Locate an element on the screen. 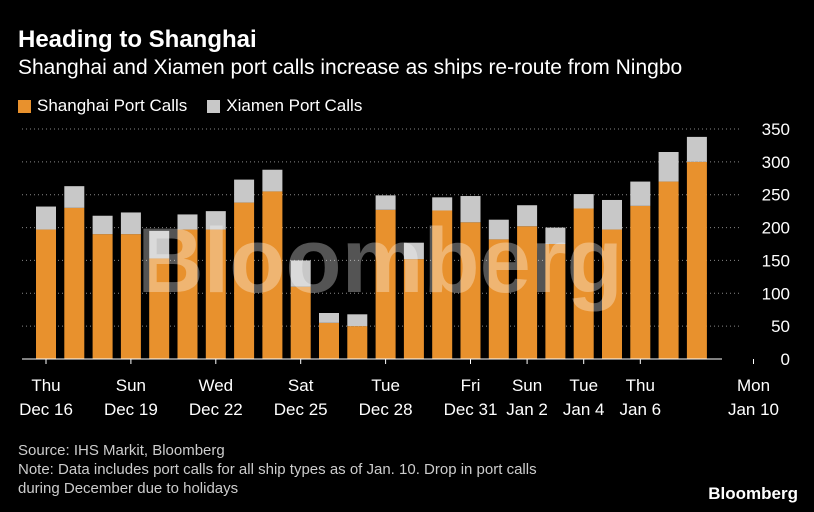  x-tick-day-0: Thu is located at coordinates (45, 385).